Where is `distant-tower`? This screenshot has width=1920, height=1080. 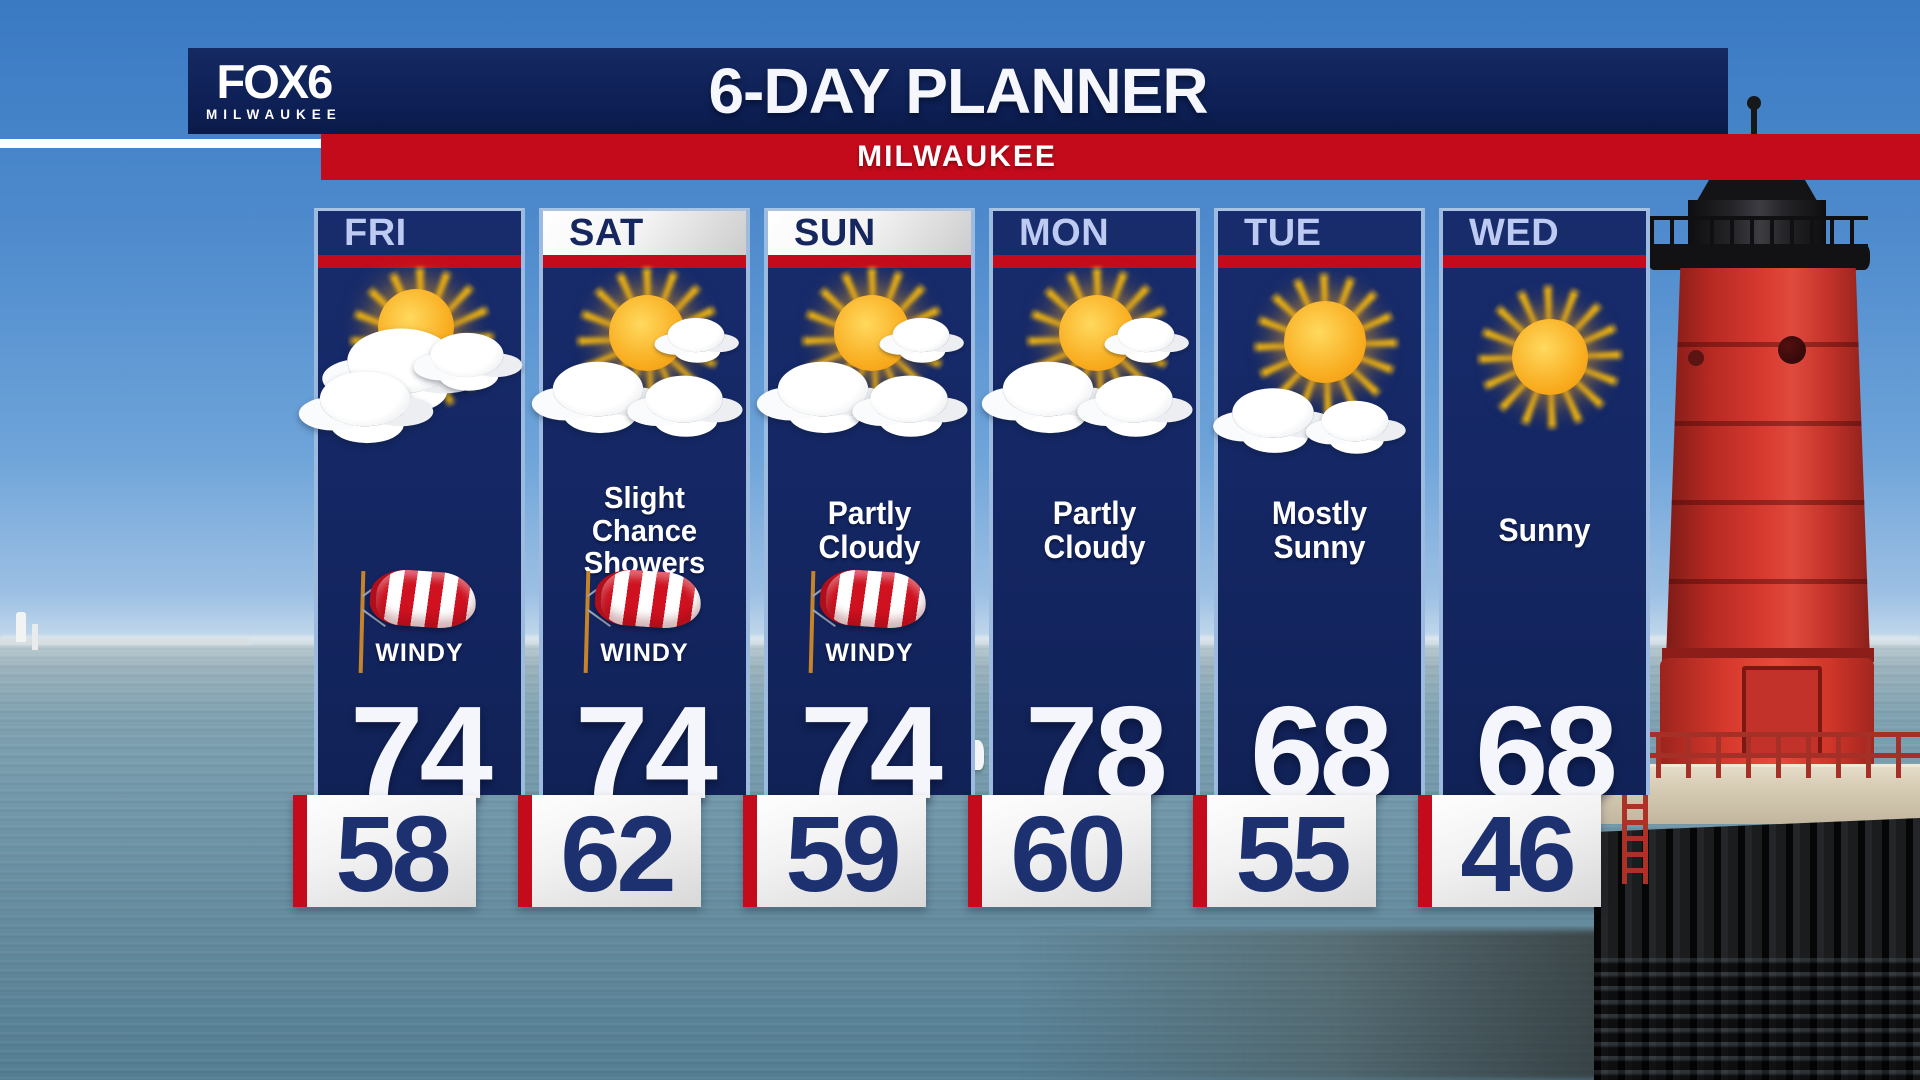 distant-tower is located at coordinates (21, 627).